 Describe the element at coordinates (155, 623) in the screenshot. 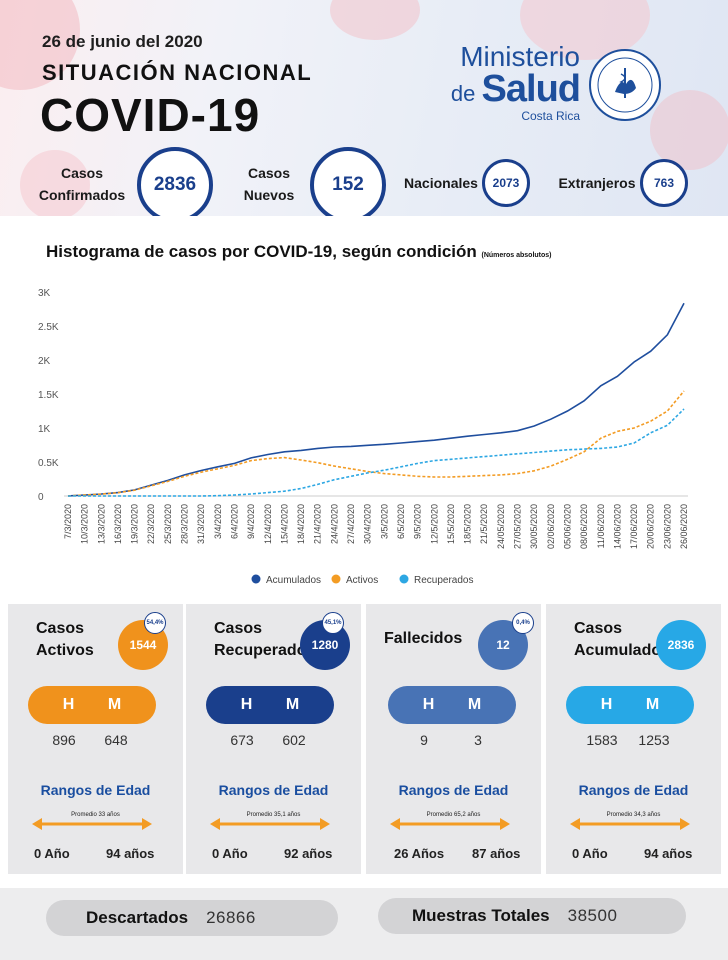

I see `panel-percent-badge: 54,4%` at that location.